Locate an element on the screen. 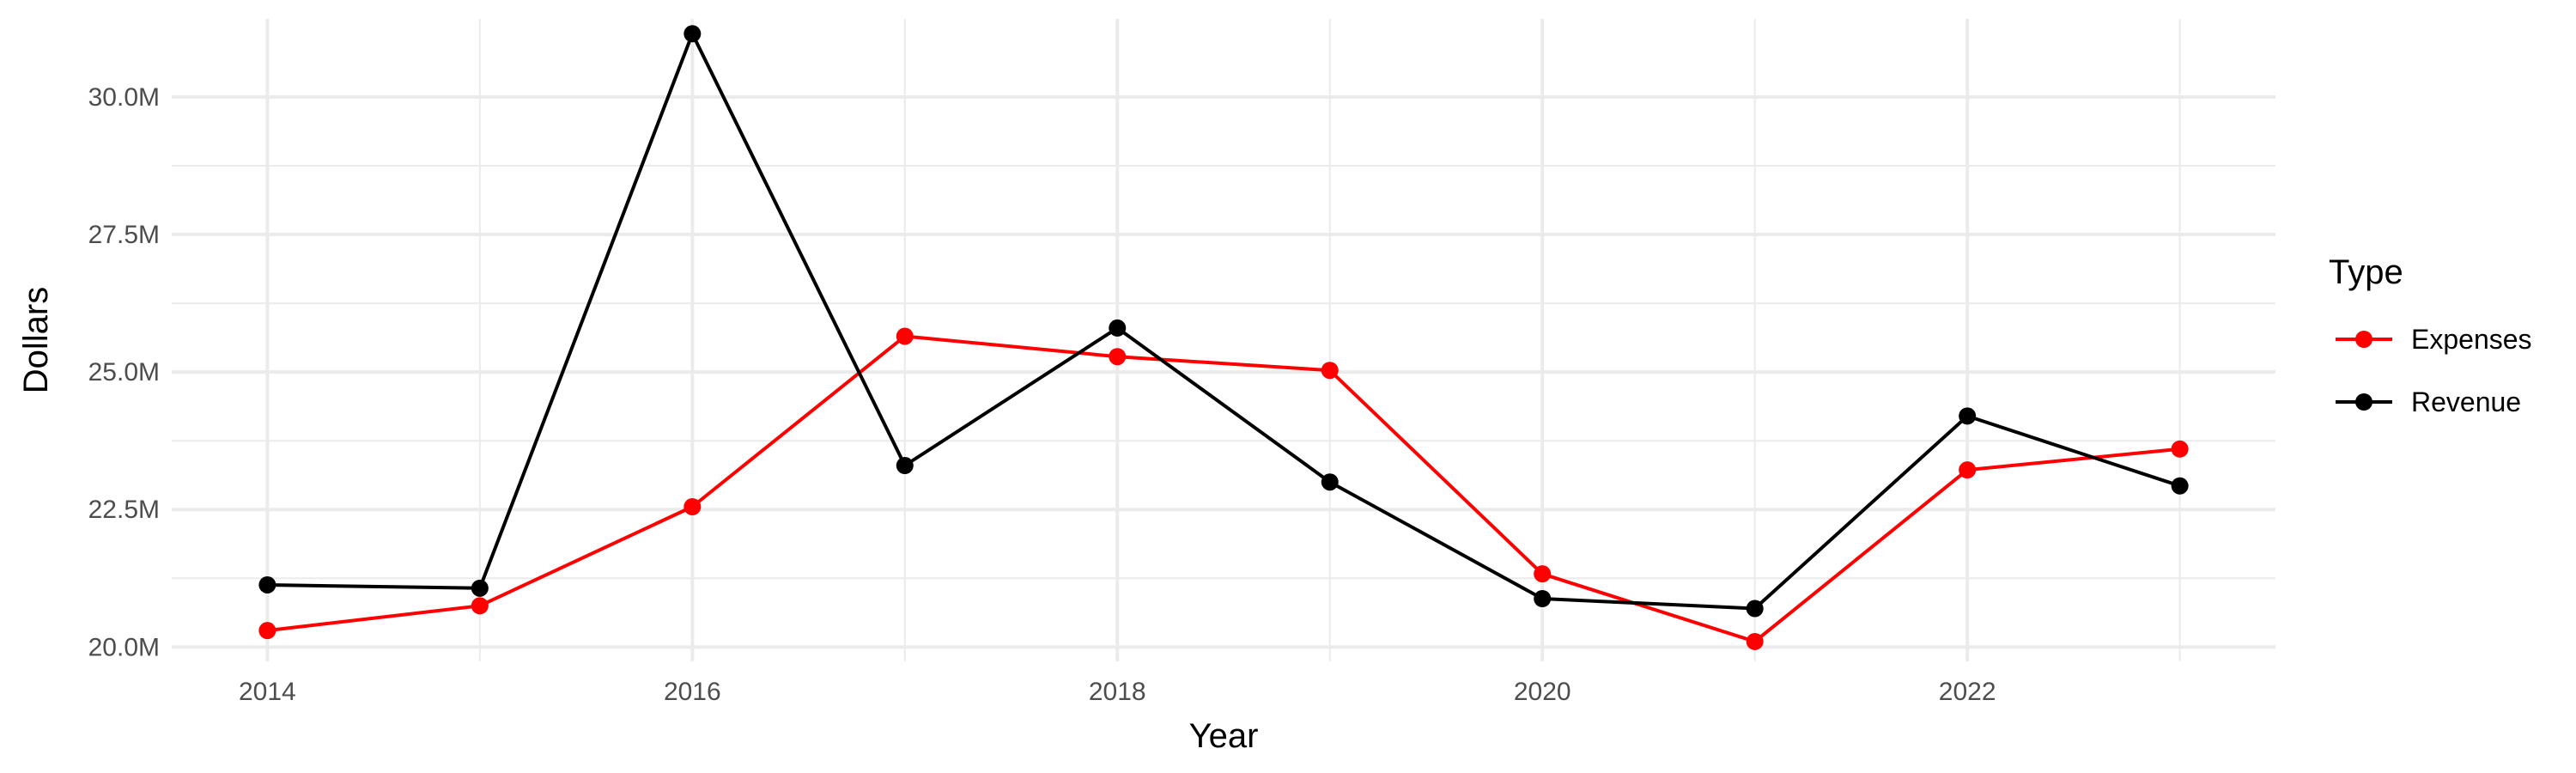 This screenshot has height=773, width=2576. y-tick-label: 22.5M is located at coordinates (124, 510).